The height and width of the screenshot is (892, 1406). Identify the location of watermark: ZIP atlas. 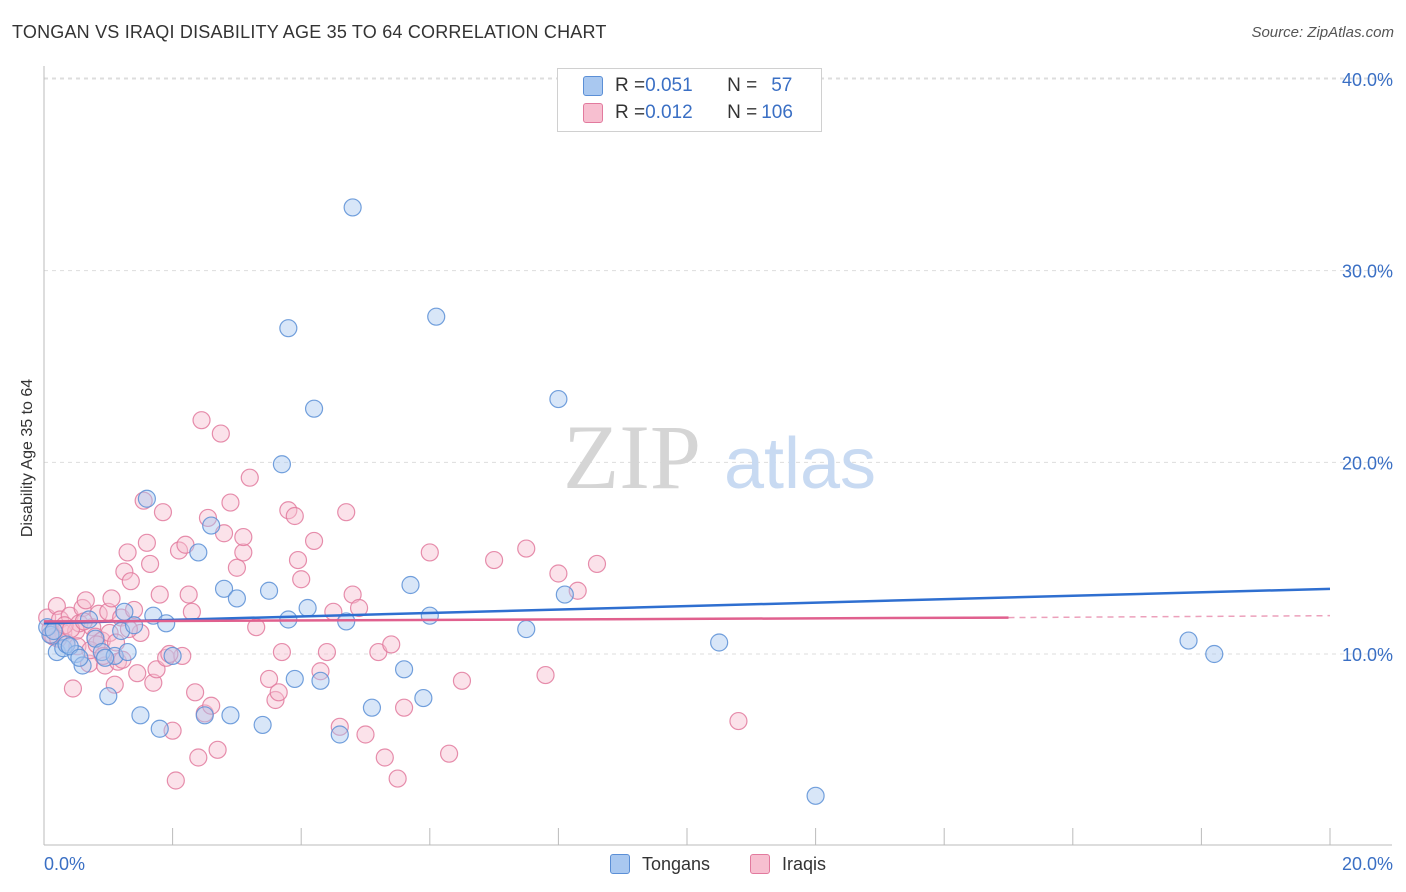
(719, 457).